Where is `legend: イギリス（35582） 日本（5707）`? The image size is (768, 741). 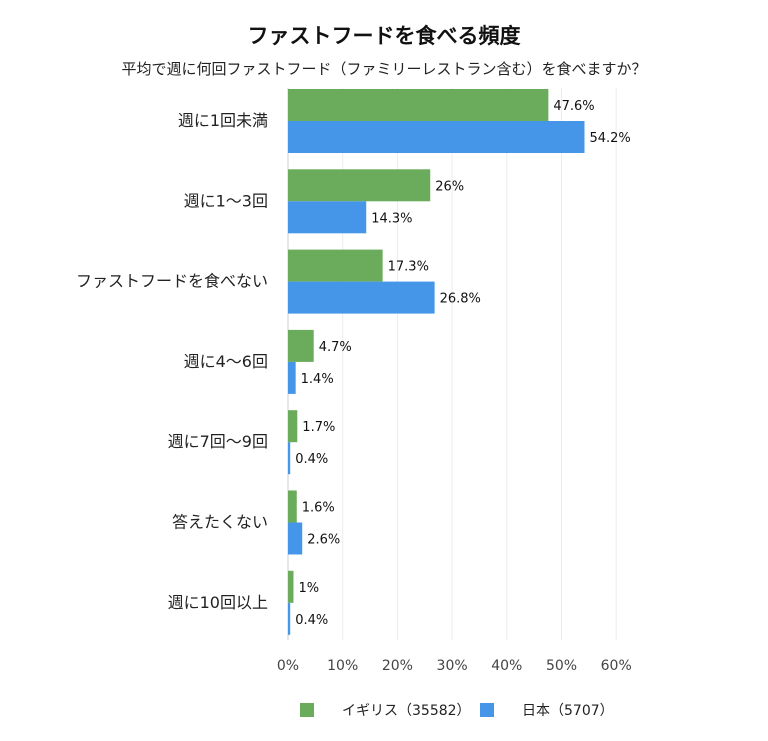
legend: イギリス（35582） 日本（5707） is located at coordinates (384, 713).